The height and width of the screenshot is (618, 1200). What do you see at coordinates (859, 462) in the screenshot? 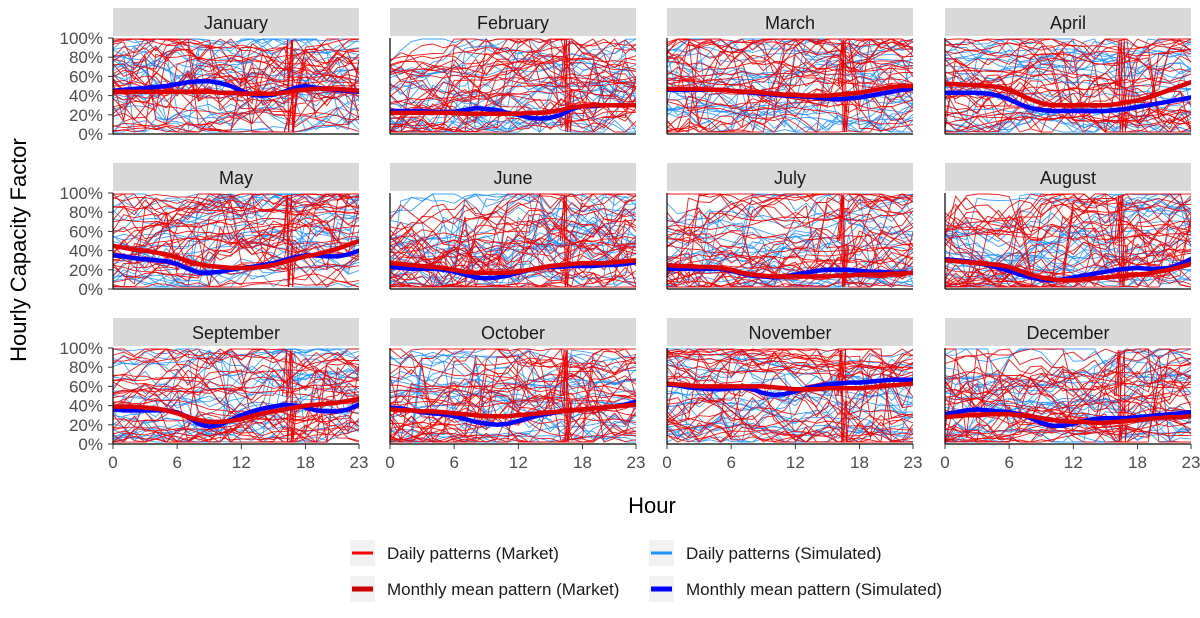
I see `x-tick-label: 18` at bounding box center [859, 462].